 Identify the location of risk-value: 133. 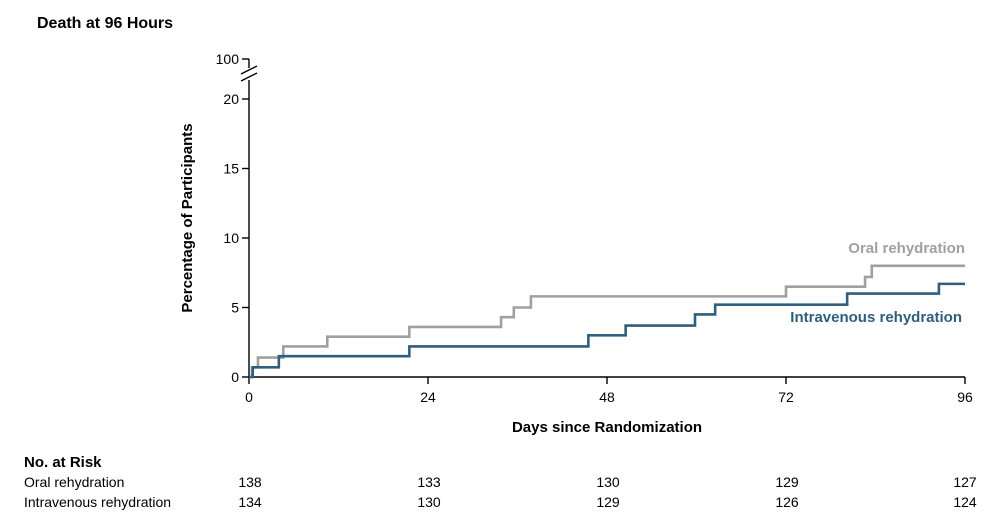
(429, 482).